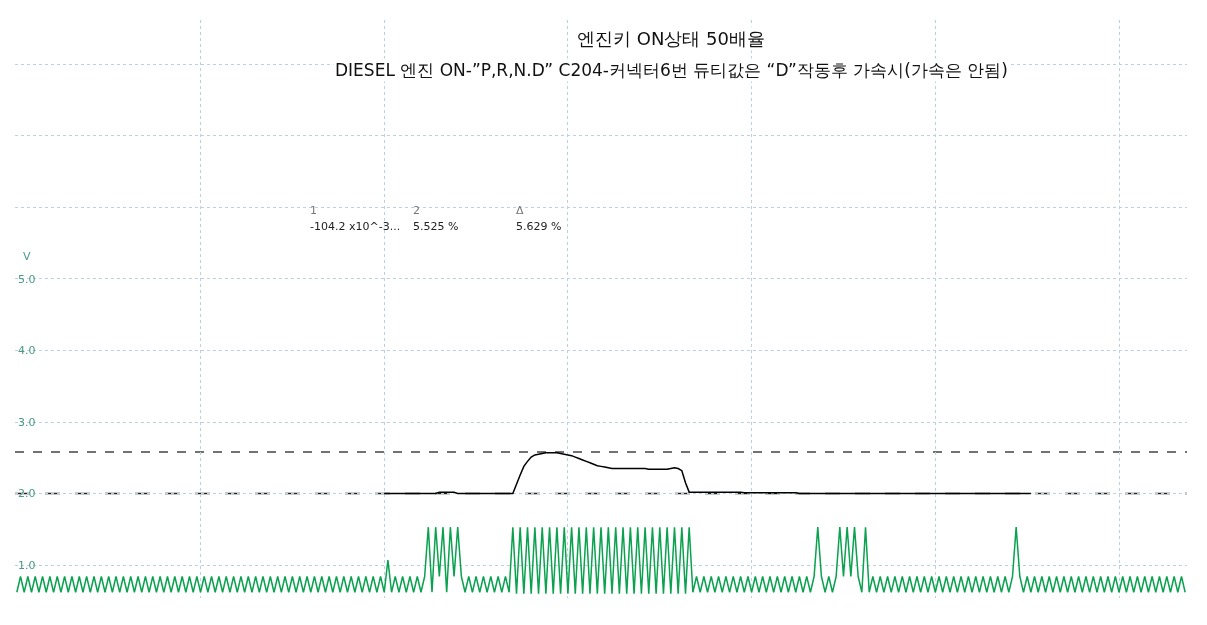 This screenshot has width=1207, height=625. Describe the element at coordinates (27, 279) in the screenshot. I see `y-tick-label: 5.0` at that location.